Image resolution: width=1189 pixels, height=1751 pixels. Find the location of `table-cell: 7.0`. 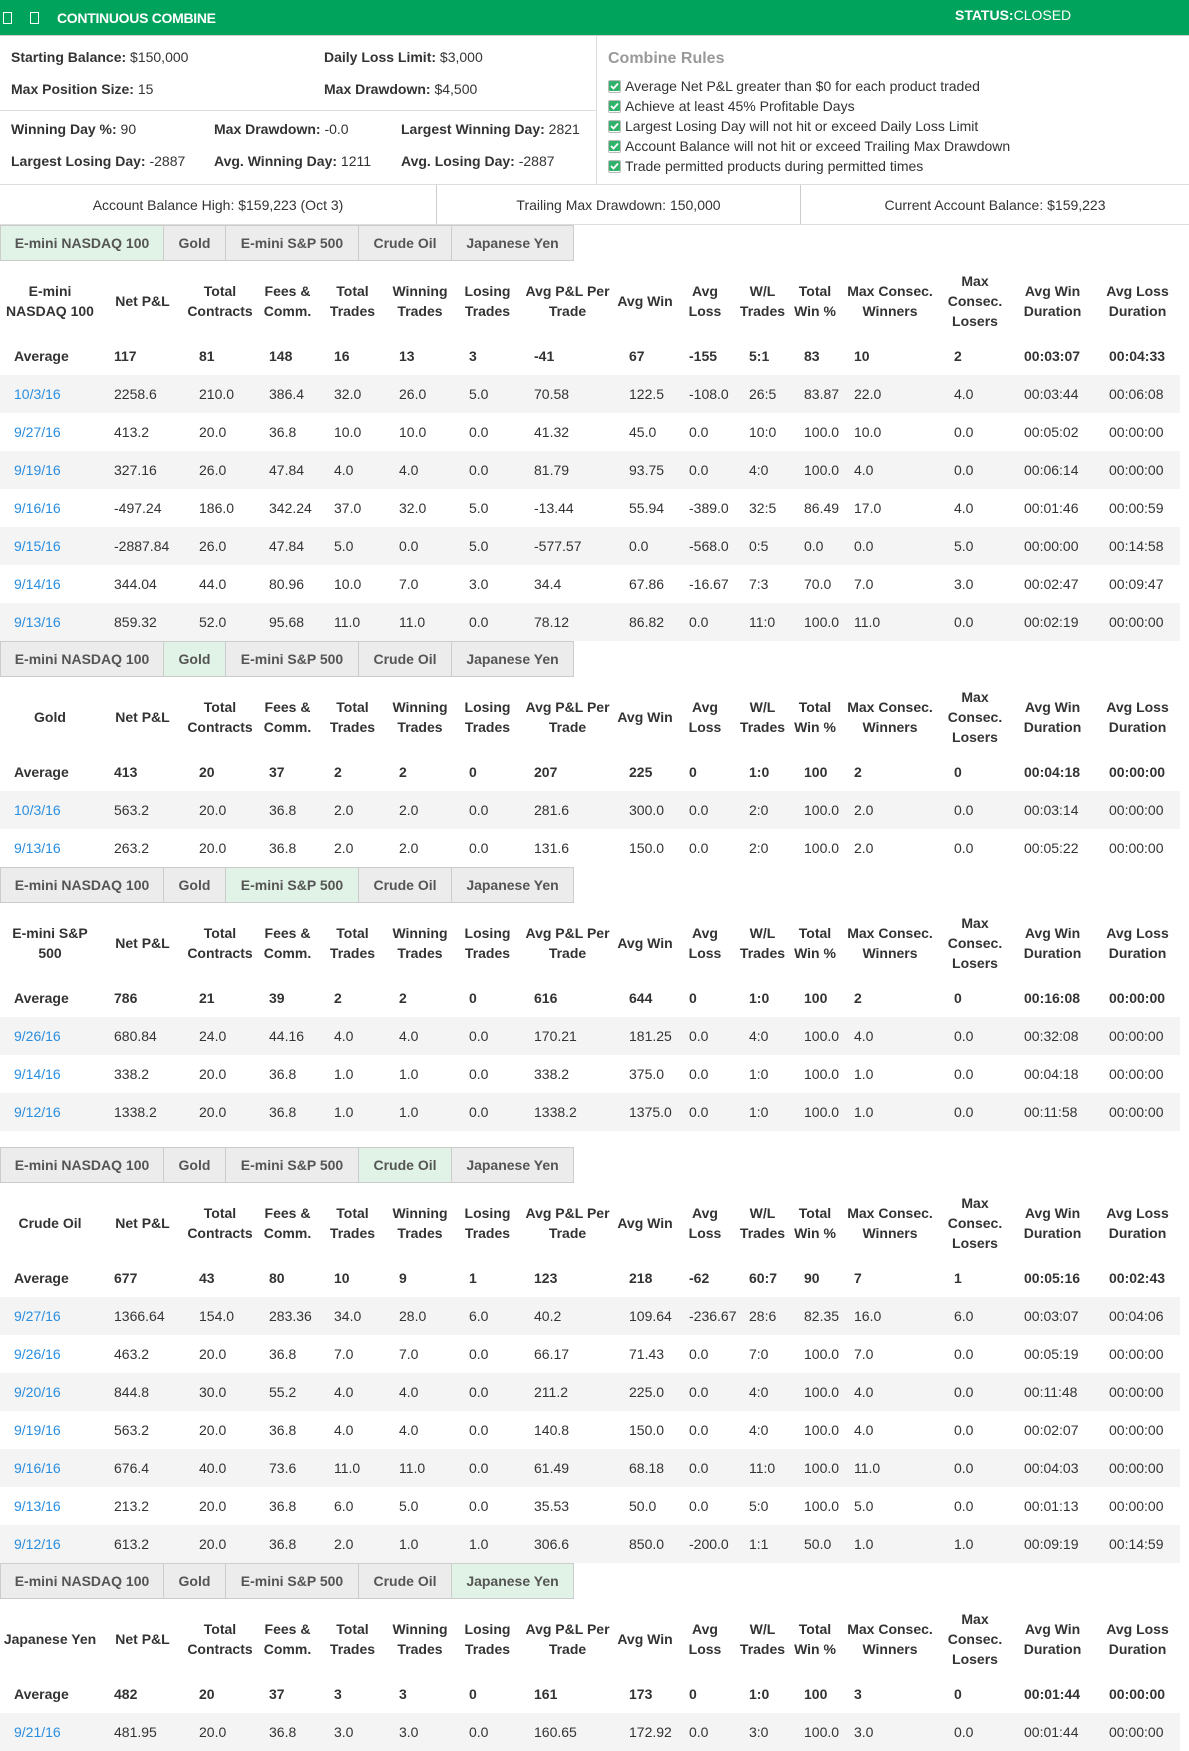

table-cell: 7.0 is located at coordinates (344, 1354).